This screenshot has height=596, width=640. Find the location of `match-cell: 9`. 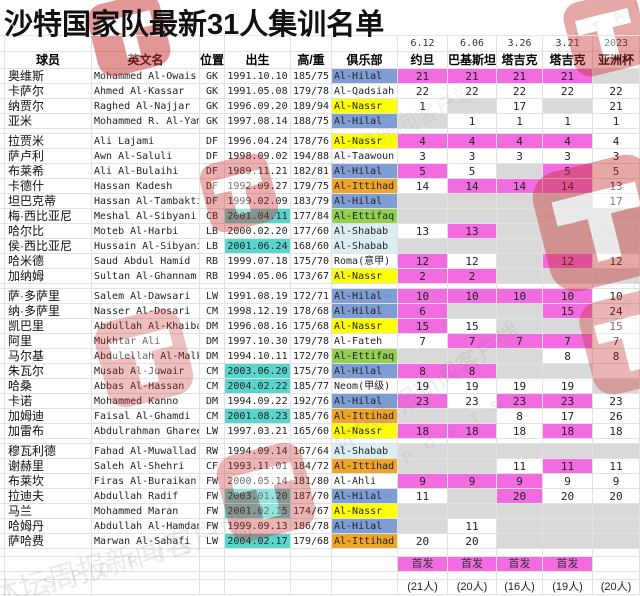

match-cell: 9 is located at coordinates (520, 481).